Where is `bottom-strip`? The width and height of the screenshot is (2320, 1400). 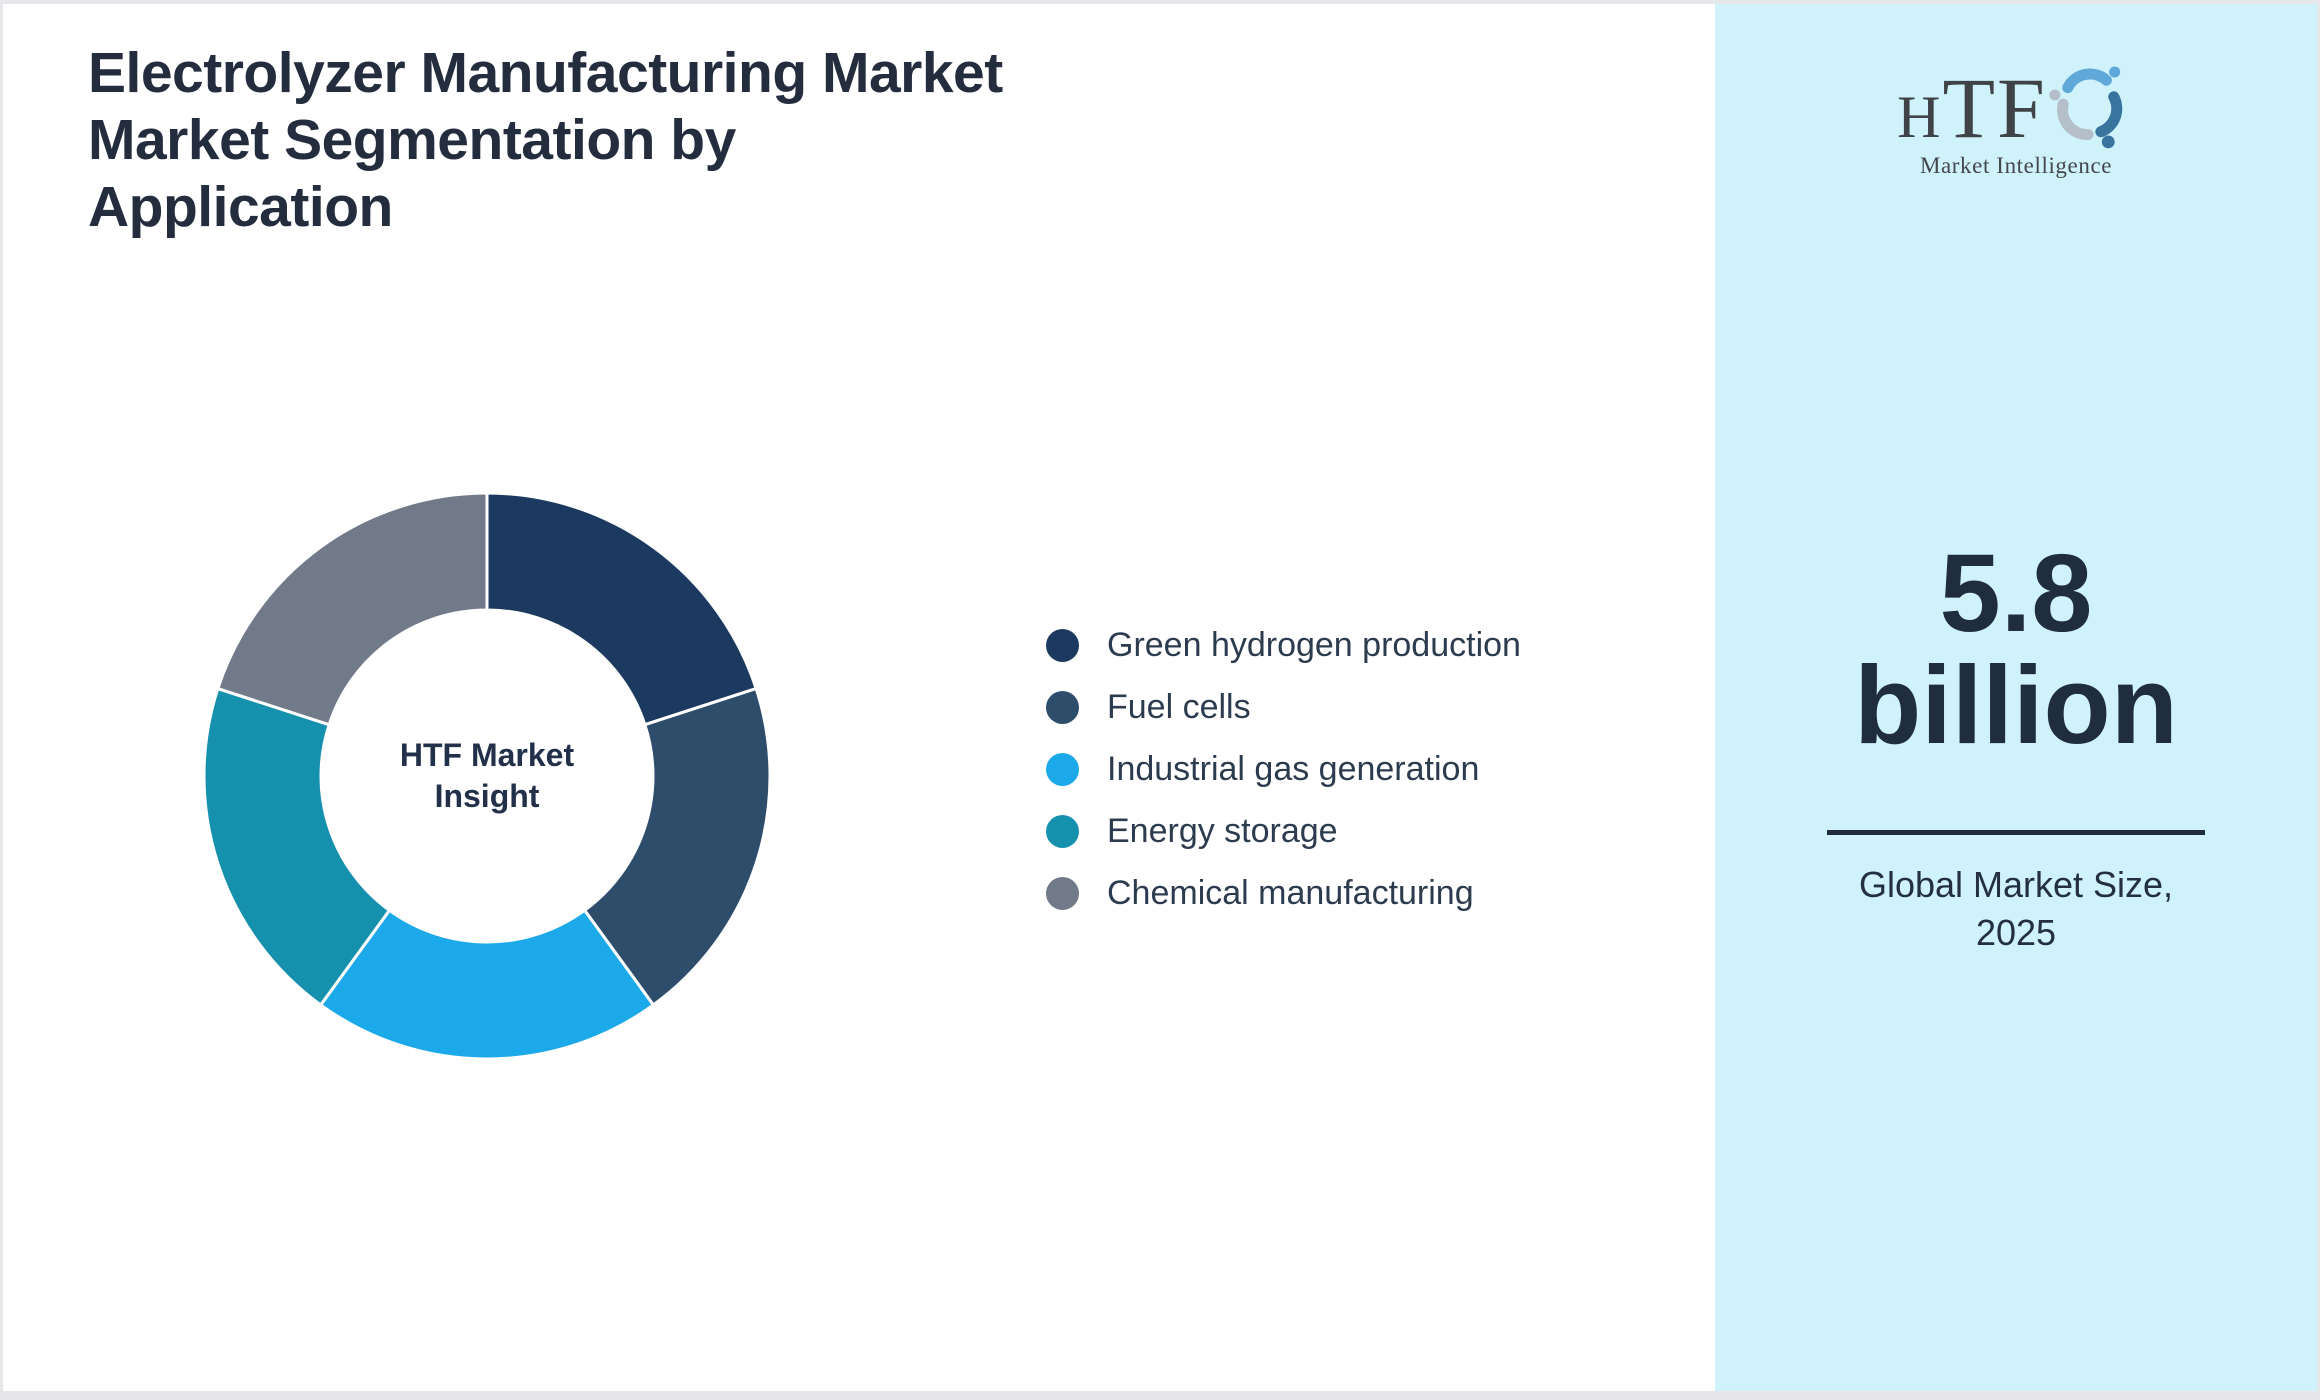
bottom-strip is located at coordinates (1160, 1395).